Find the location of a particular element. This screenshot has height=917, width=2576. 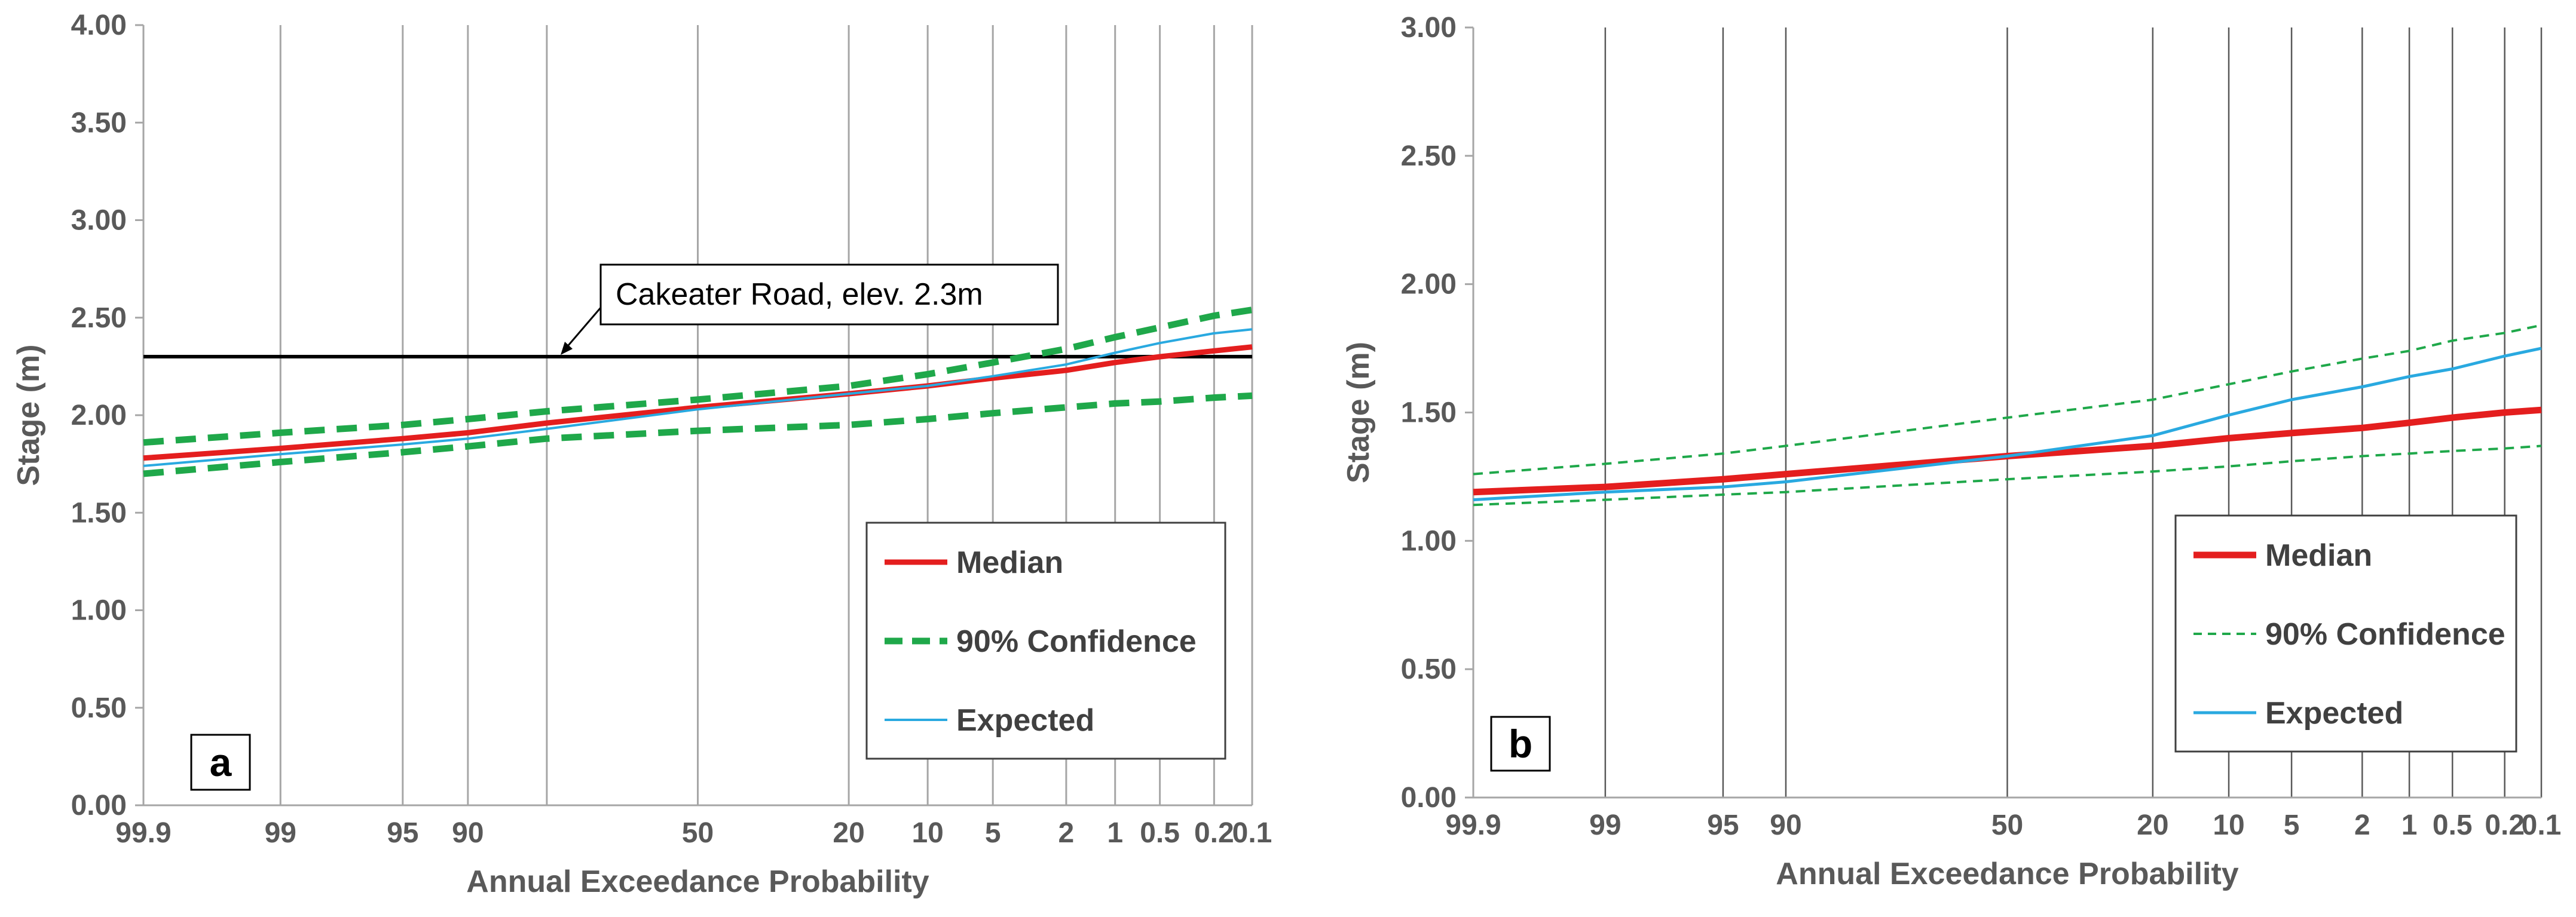

panel-b-x-axis-title: Annual Exceedance Probability is located at coordinates (2007, 874).